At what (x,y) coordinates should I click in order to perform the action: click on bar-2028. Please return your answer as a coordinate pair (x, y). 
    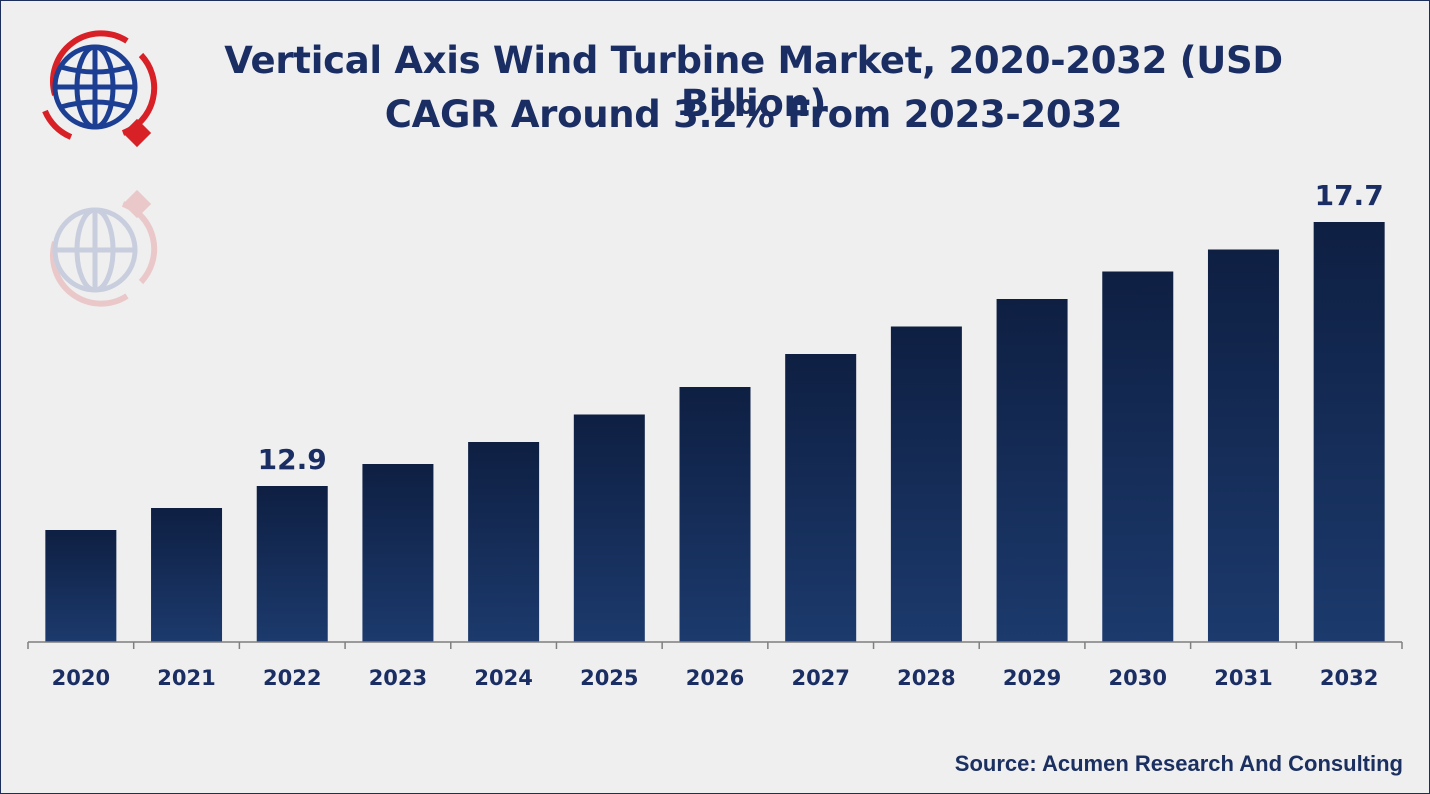
    Looking at the image, I should click on (926, 484).